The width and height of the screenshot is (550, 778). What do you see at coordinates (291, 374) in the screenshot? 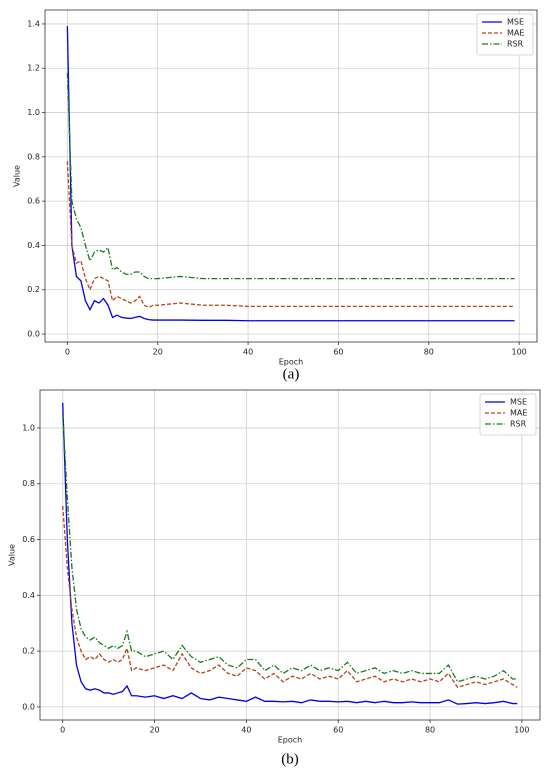
I see `caption: (a)` at bounding box center [291, 374].